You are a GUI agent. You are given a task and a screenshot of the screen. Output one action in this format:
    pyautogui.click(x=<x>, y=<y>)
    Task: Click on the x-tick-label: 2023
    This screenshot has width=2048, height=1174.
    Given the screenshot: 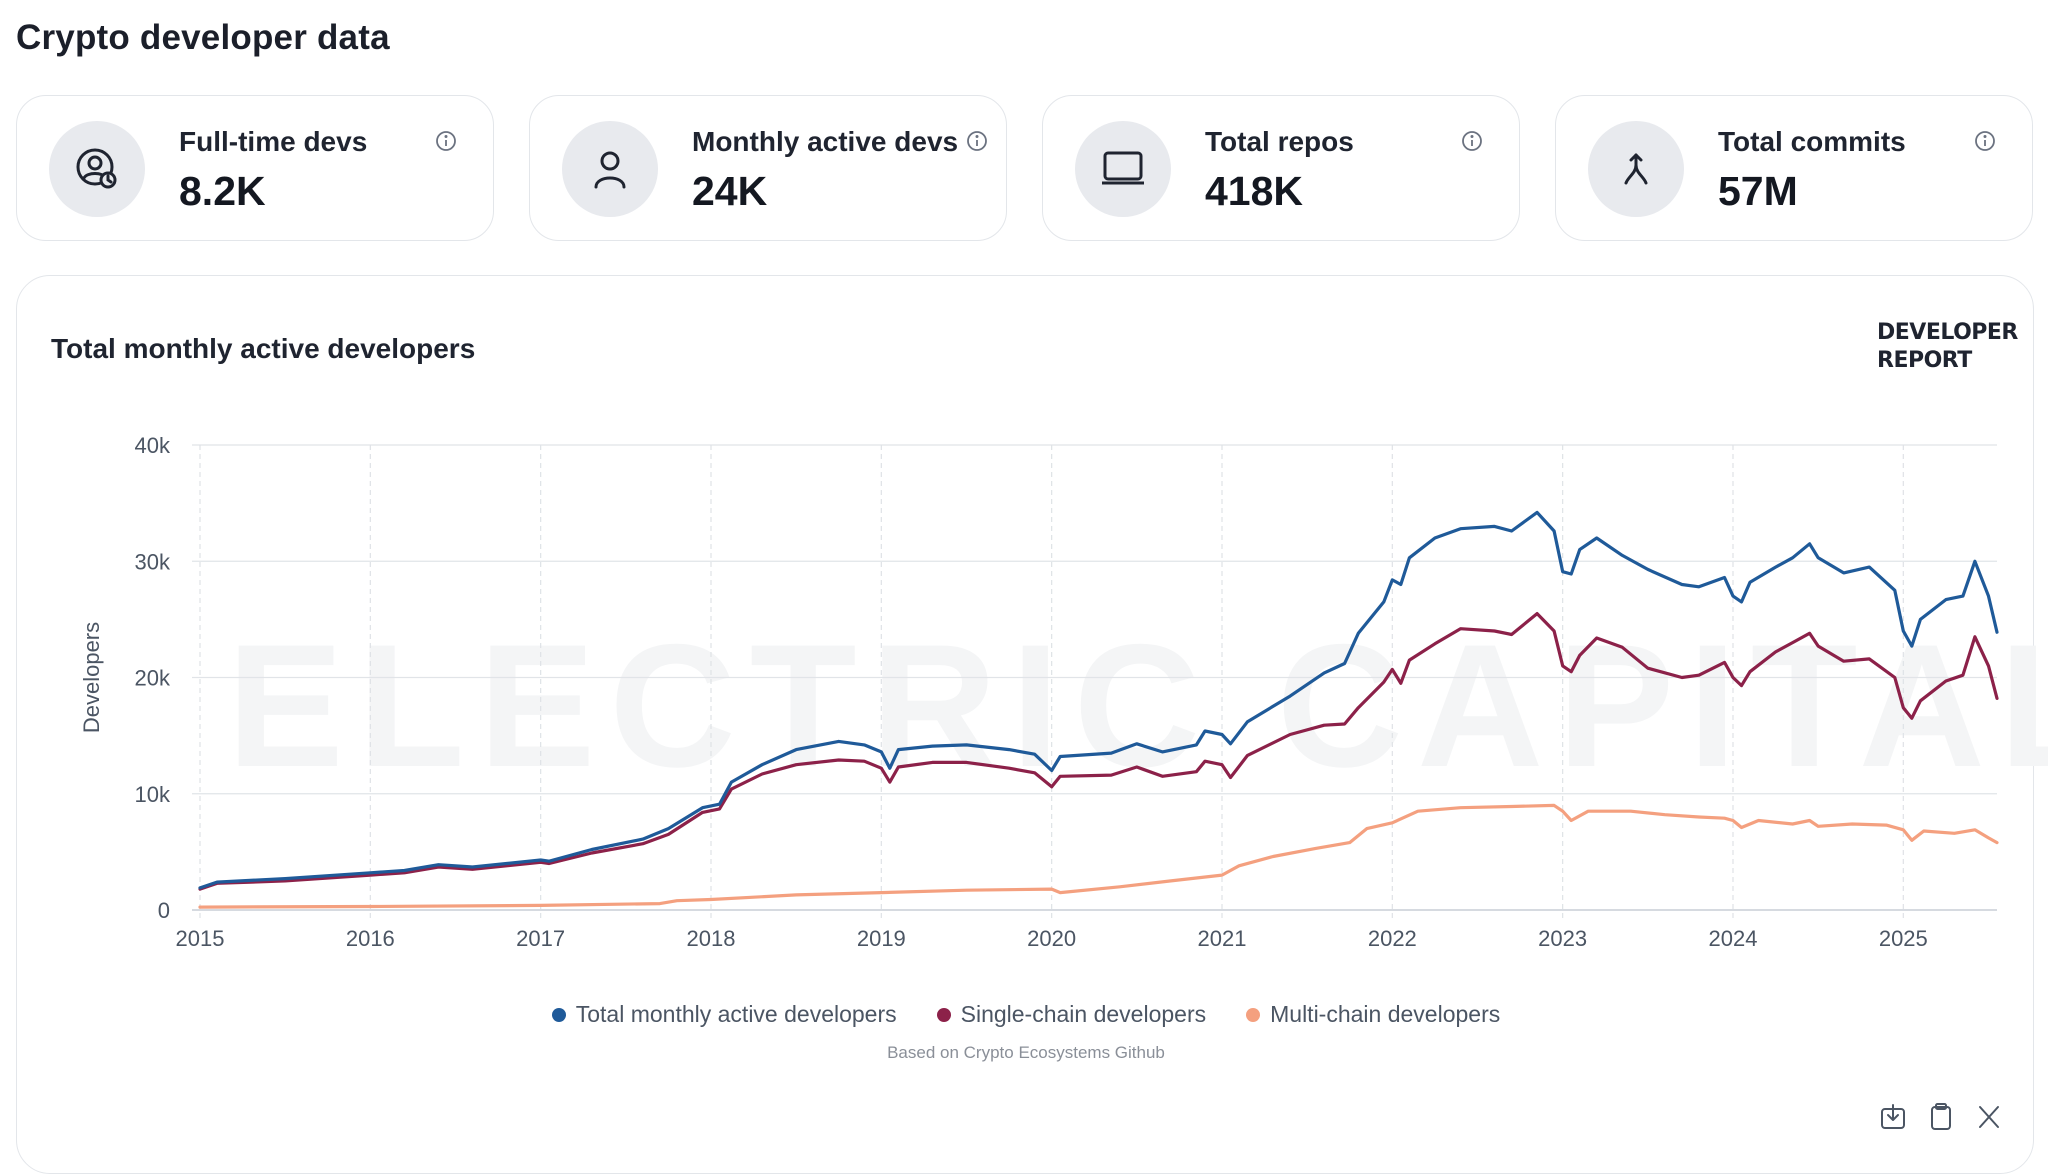 What is the action you would take?
    pyautogui.click(x=1562, y=938)
    